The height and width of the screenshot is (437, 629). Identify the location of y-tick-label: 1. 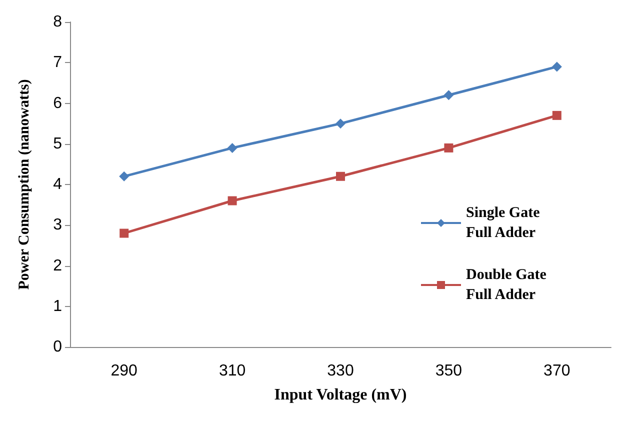
(57, 306).